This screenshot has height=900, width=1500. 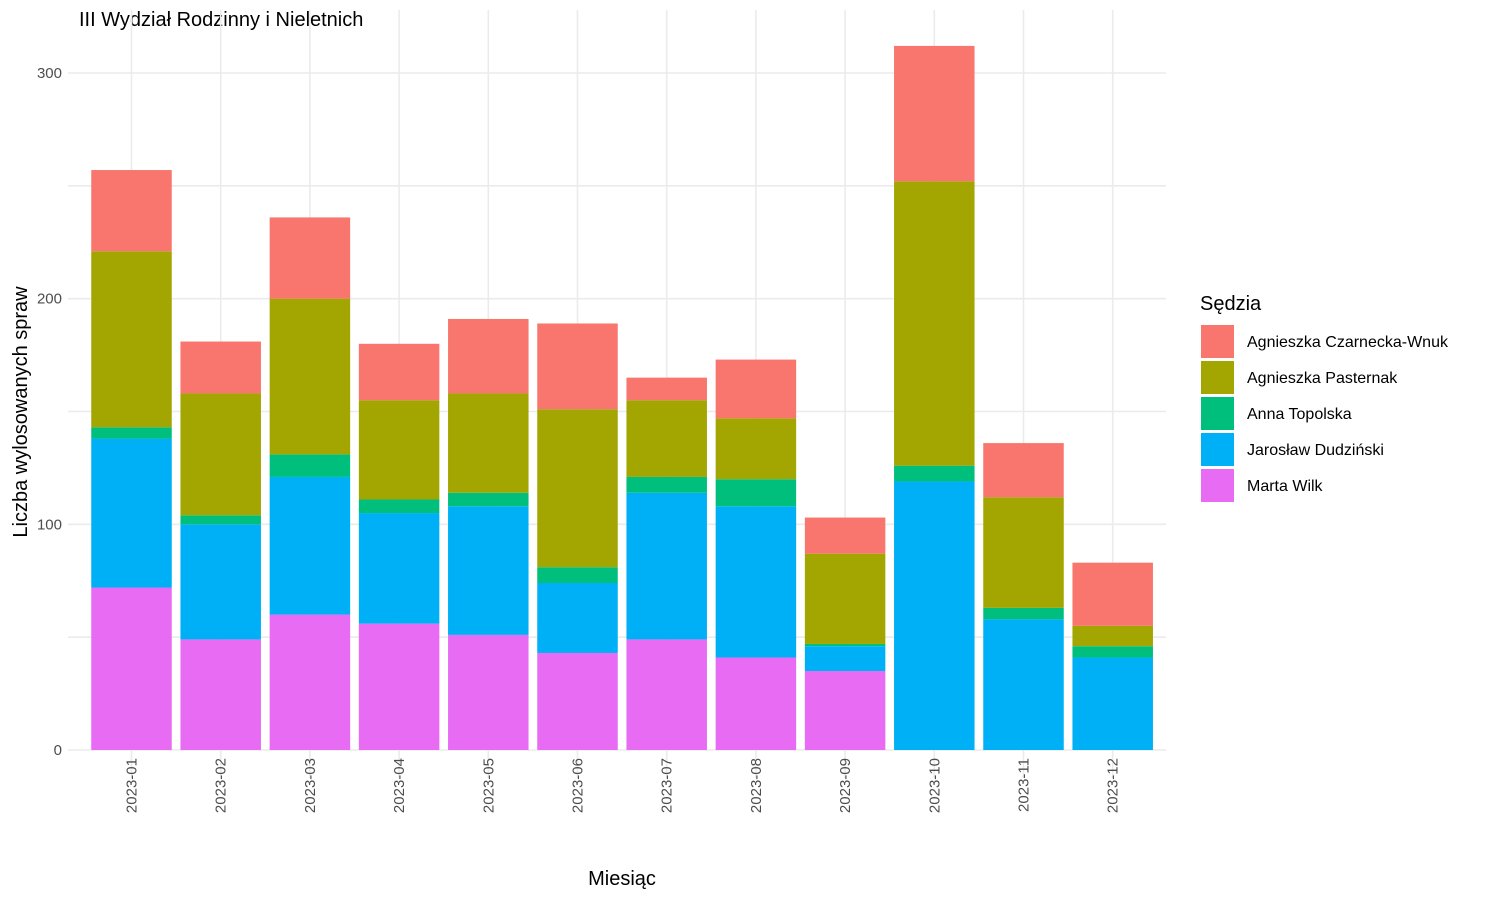 What do you see at coordinates (221, 785) in the screenshot?
I see `x-tick-label: 2023-02` at bounding box center [221, 785].